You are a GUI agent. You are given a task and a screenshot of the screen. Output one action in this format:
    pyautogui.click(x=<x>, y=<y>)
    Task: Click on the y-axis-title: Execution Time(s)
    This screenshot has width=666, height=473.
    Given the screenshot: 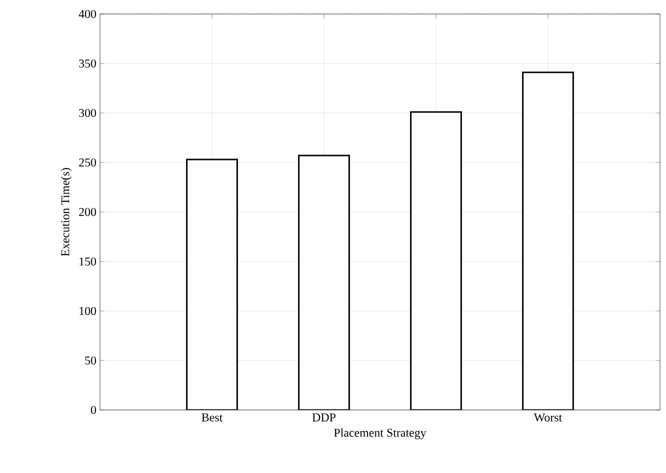 What is the action you would take?
    pyautogui.click(x=66, y=212)
    